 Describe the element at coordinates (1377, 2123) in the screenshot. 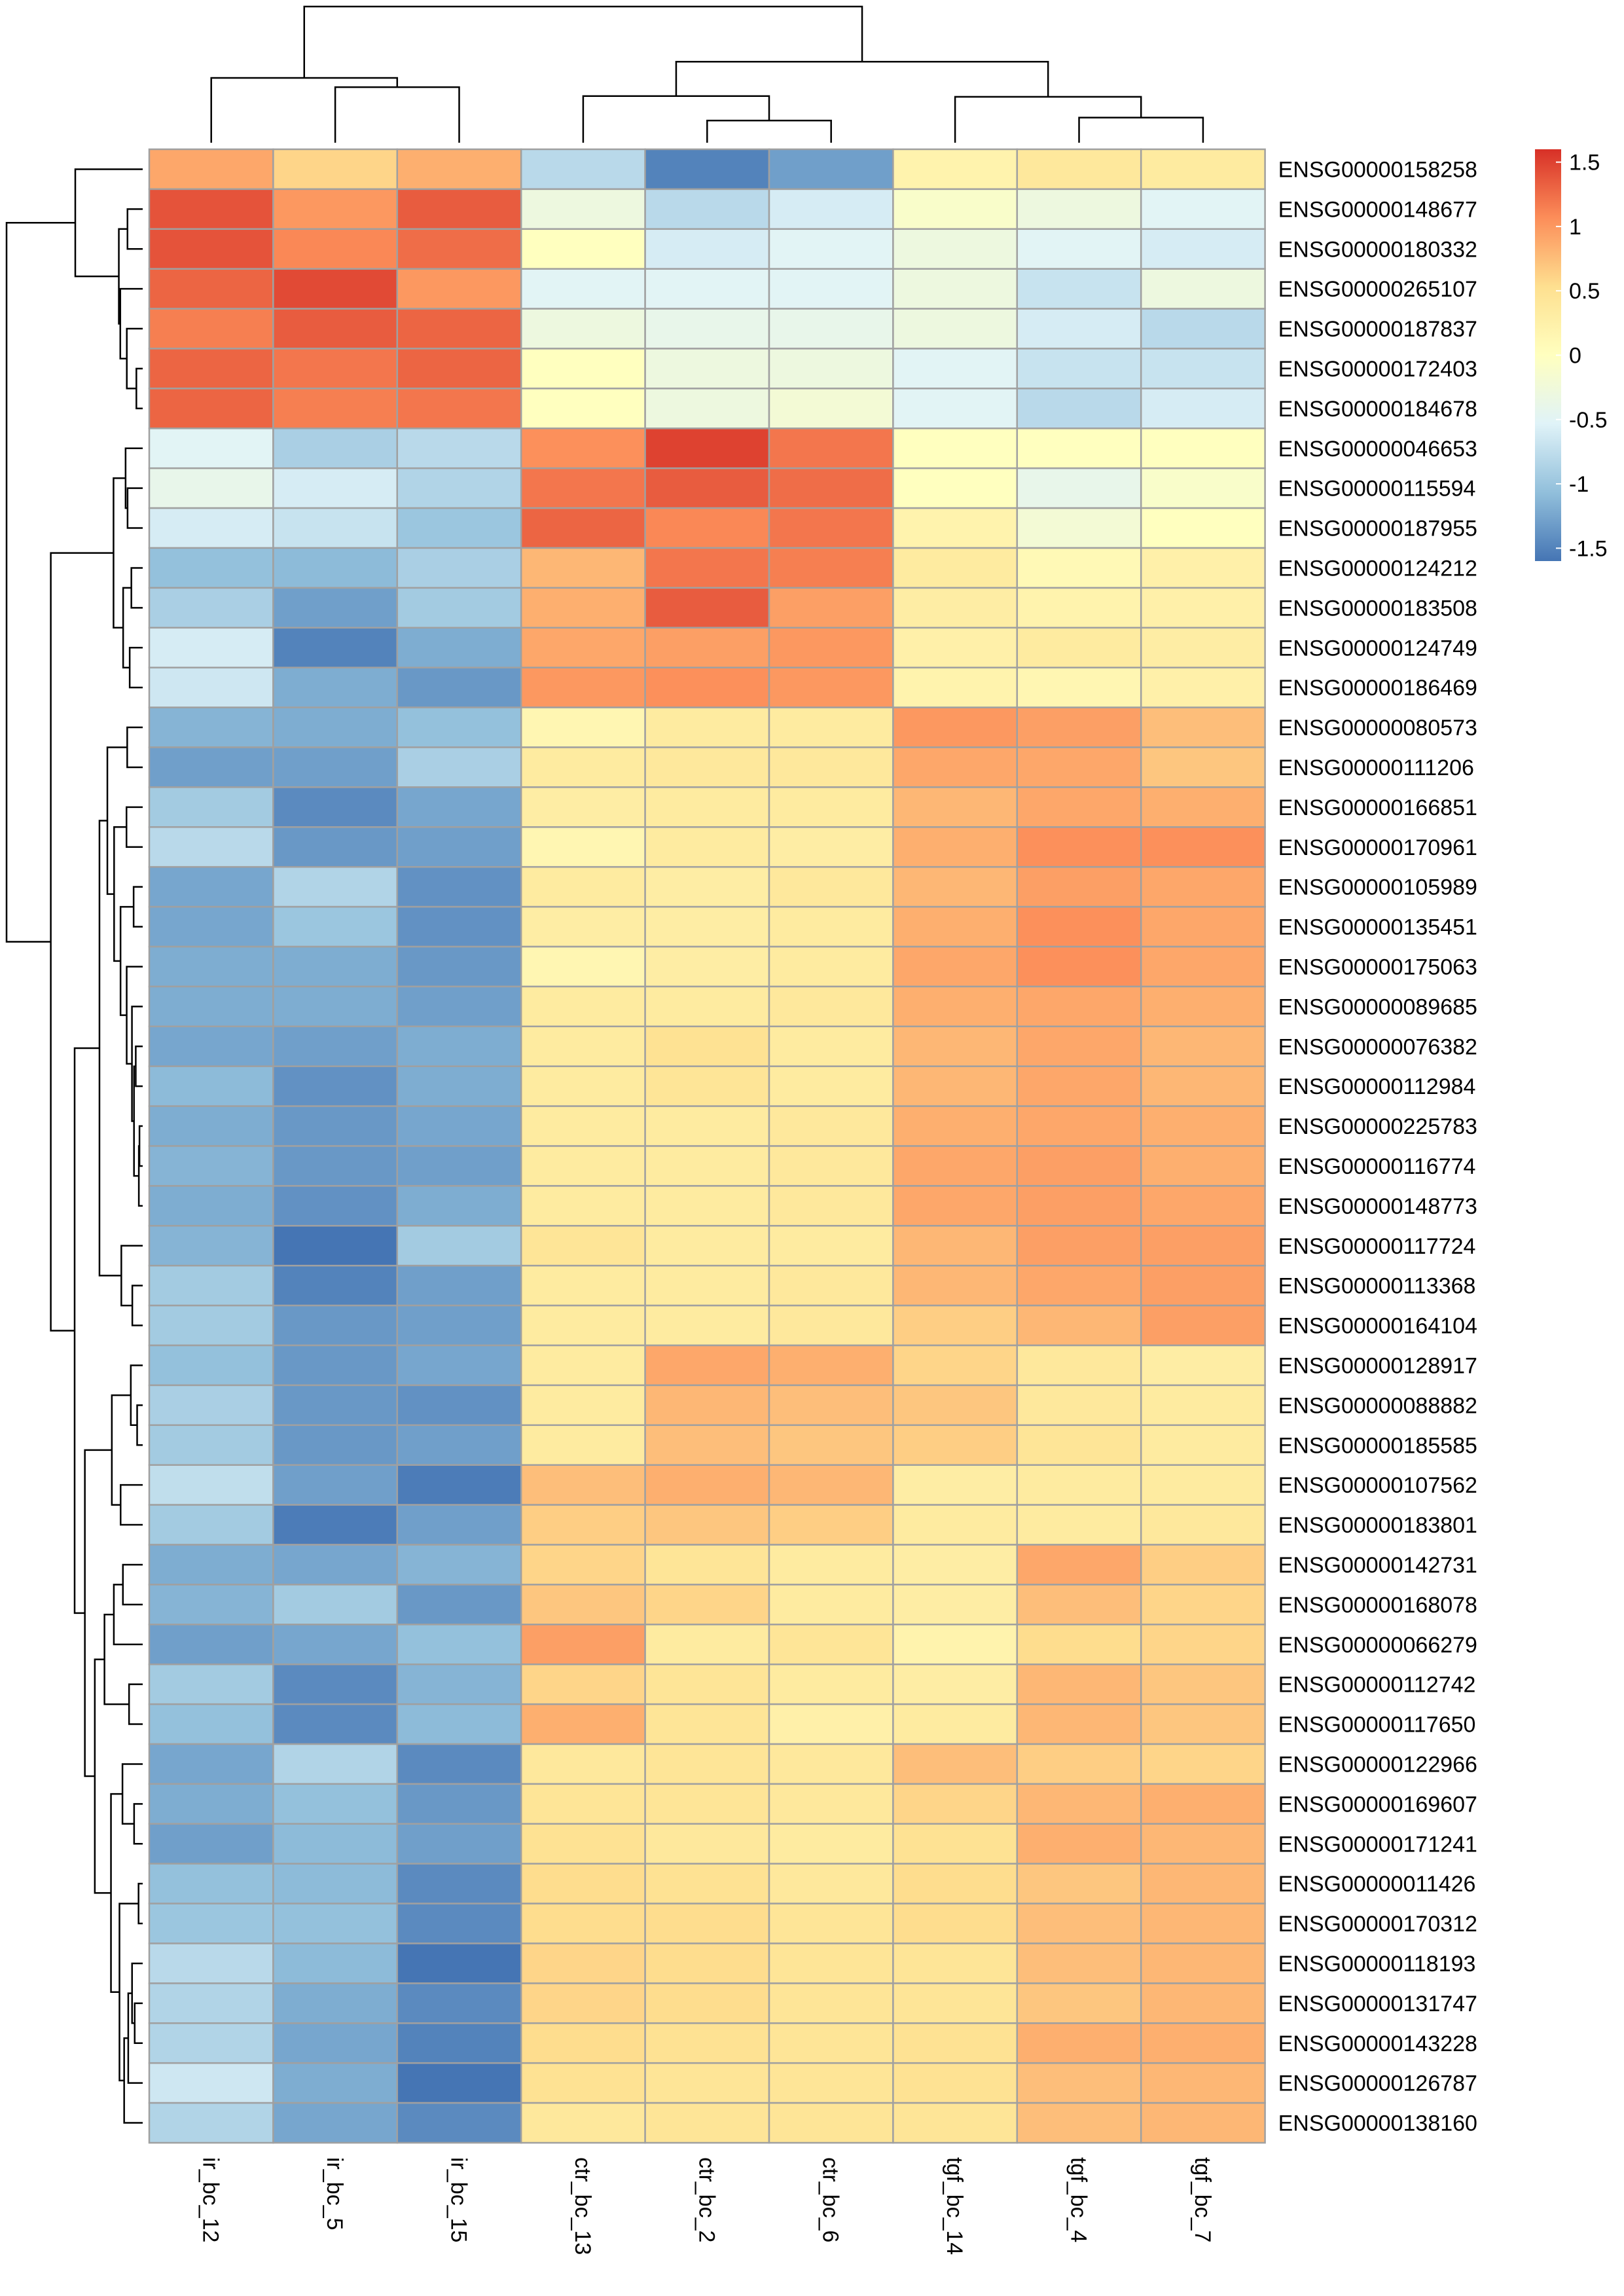

I see `row-label: ENSG00000138160` at that location.